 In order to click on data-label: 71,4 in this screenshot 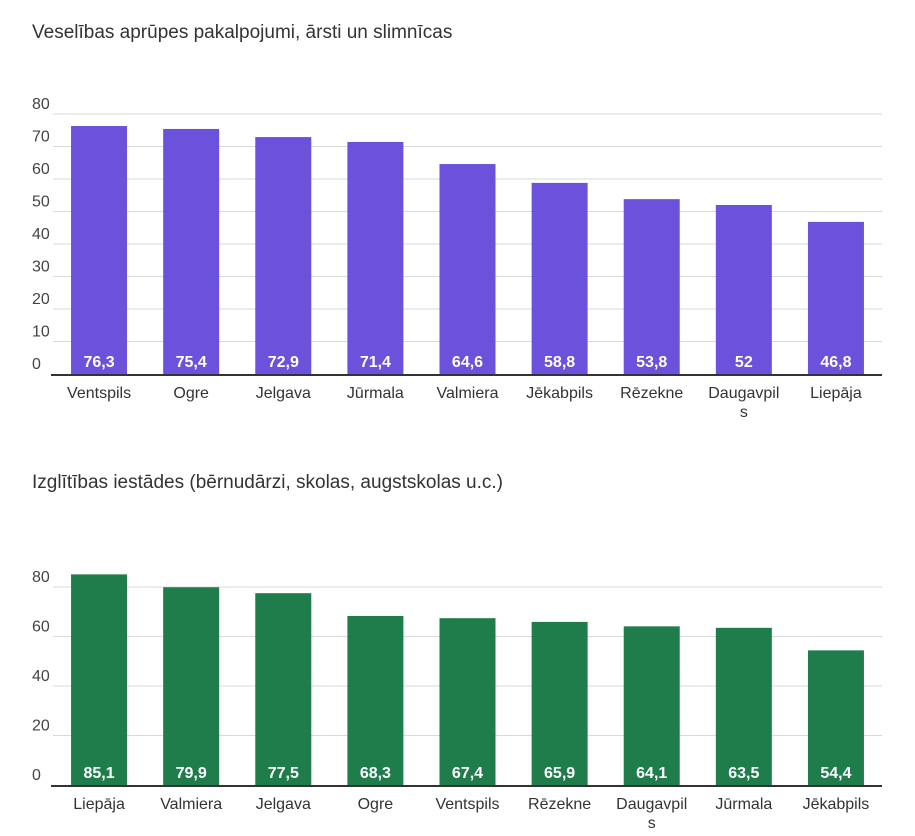, I will do `click(375, 362)`.